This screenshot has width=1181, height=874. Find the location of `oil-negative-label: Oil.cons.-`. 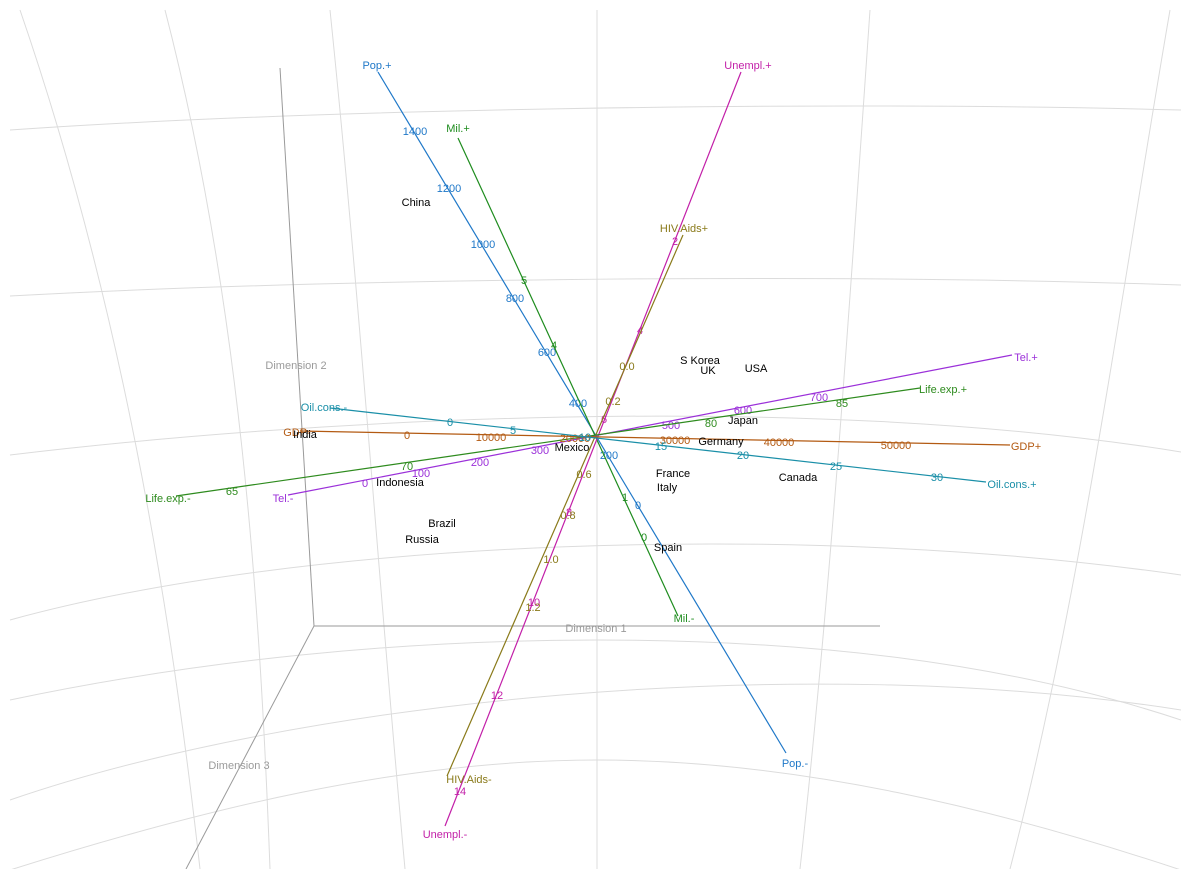

oil-negative-label: Oil.cons.- is located at coordinates (324, 408).